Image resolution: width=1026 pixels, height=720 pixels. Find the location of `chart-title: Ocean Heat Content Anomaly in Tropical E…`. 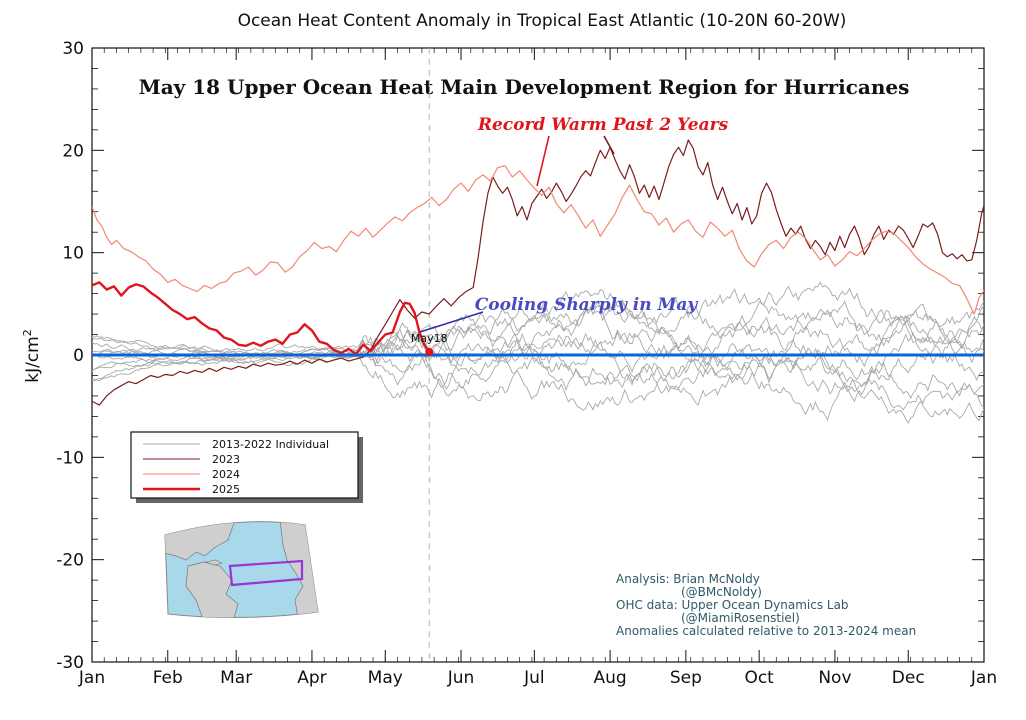

chart-title: Ocean Heat Content Anomaly in Tropical E… is located at coordinates (542, 21).